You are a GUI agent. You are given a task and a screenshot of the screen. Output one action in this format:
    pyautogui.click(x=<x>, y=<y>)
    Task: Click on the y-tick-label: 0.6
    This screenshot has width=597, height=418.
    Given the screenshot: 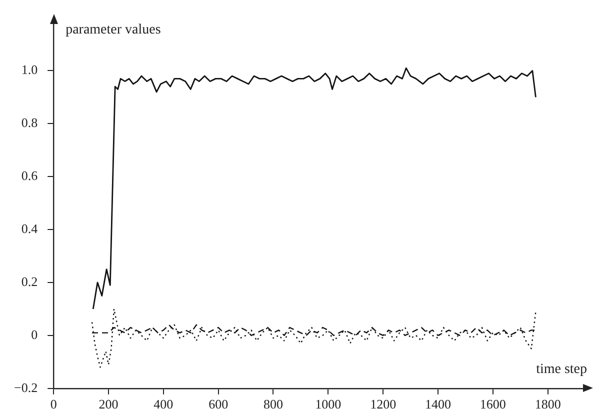 What is the action you would take?
    pyautogui.click(x=29, y=176)
    